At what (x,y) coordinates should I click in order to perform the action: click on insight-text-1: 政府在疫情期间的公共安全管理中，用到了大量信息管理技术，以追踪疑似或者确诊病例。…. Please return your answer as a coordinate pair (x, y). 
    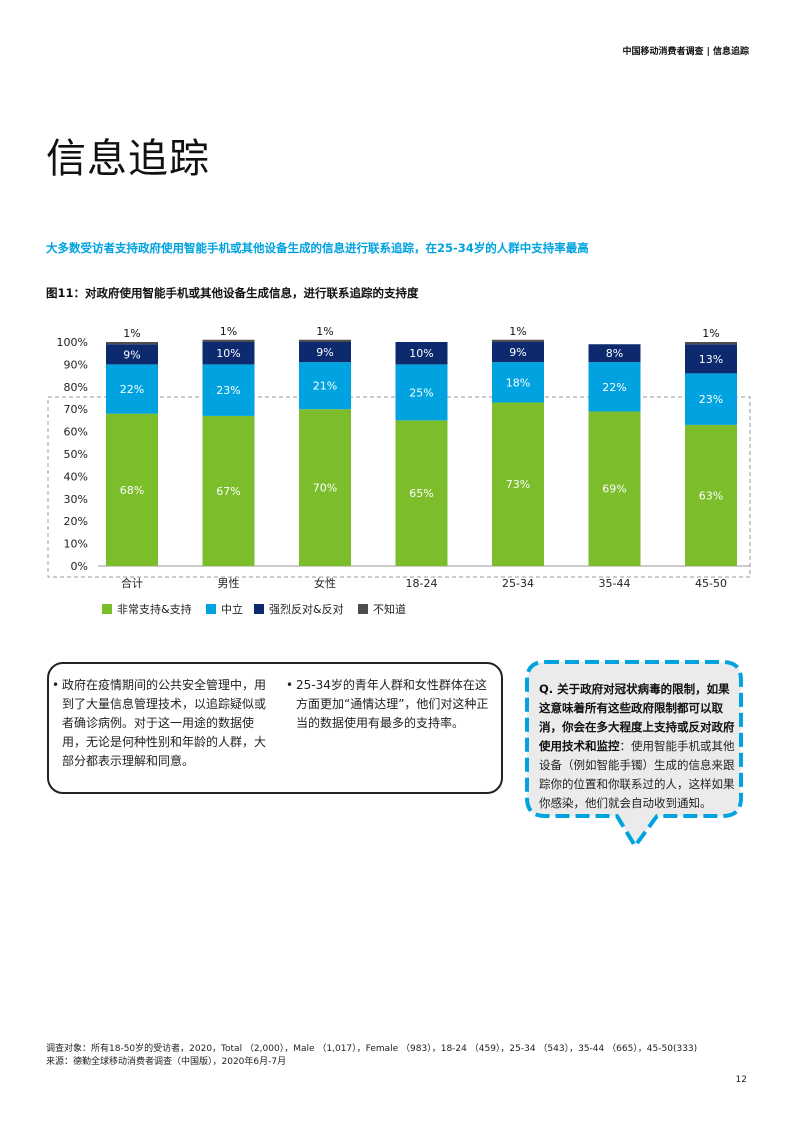
    Looking at the image, I should click on (164, 723).